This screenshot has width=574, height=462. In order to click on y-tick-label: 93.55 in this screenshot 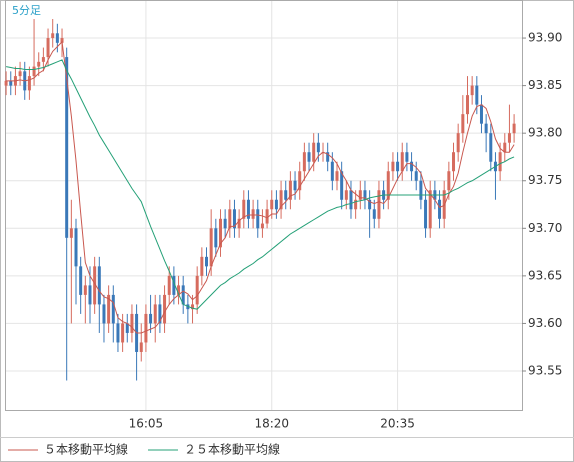, I will do `click(545, 370)`.